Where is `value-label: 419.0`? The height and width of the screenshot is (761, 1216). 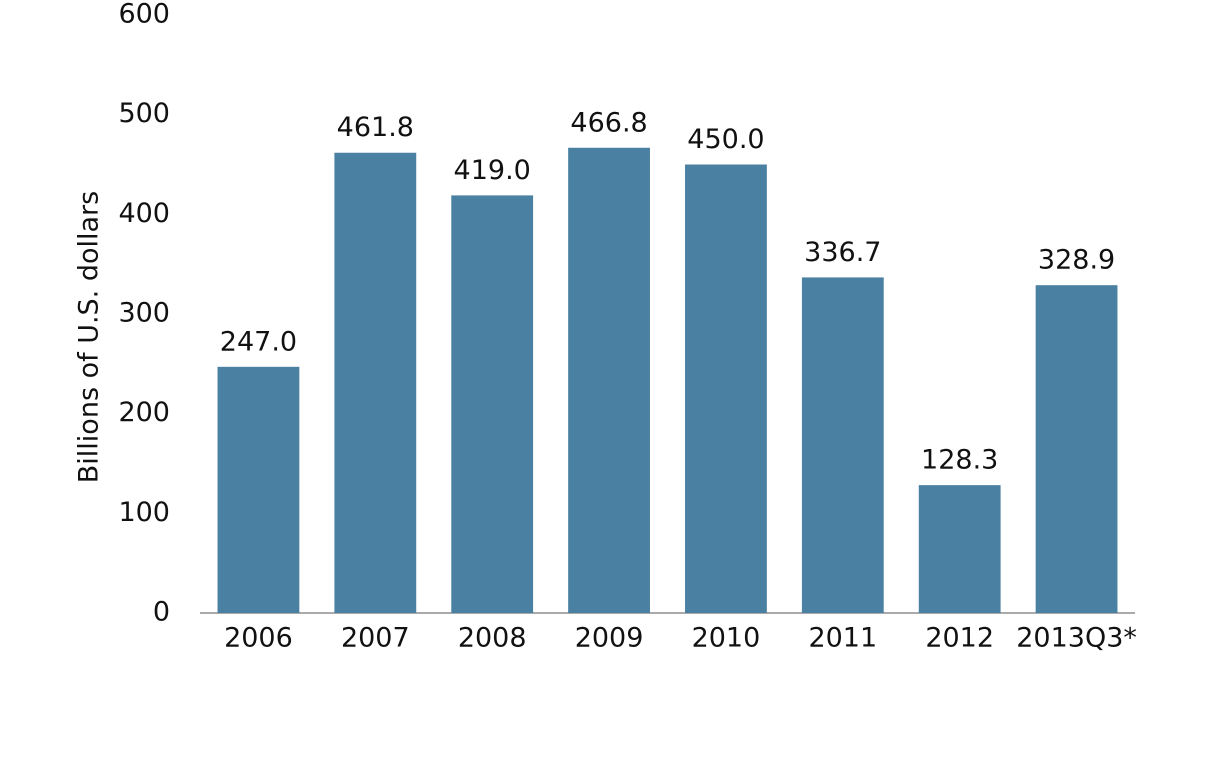 value-label: 419.0 is located at coordinates (492, 170).